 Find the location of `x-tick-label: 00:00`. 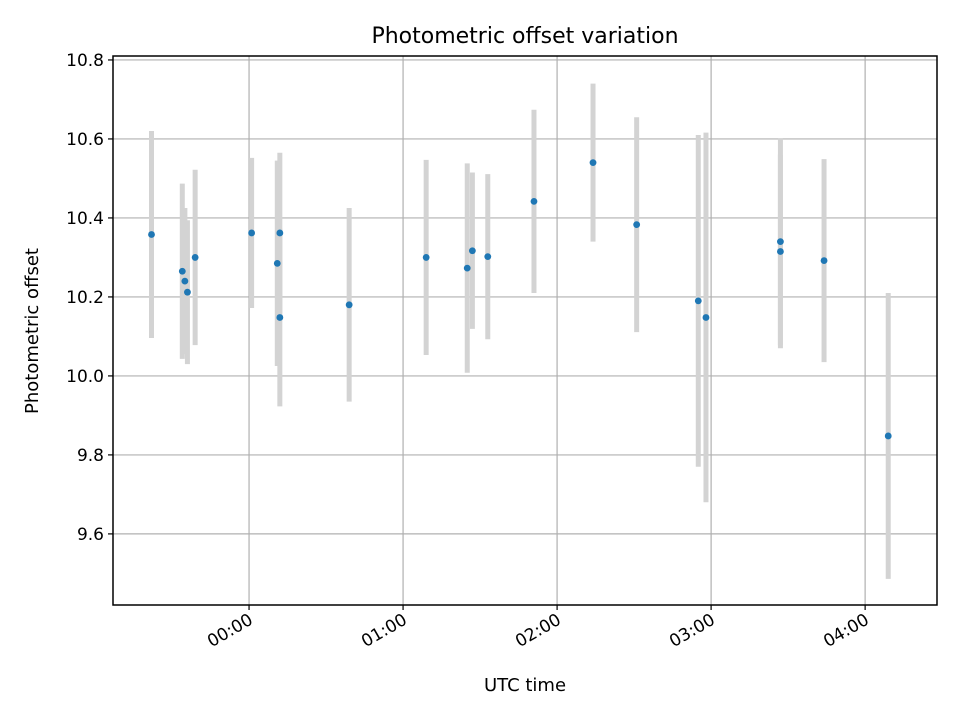

x-tick-label: 00:00 is located at coordinates (230, 631).